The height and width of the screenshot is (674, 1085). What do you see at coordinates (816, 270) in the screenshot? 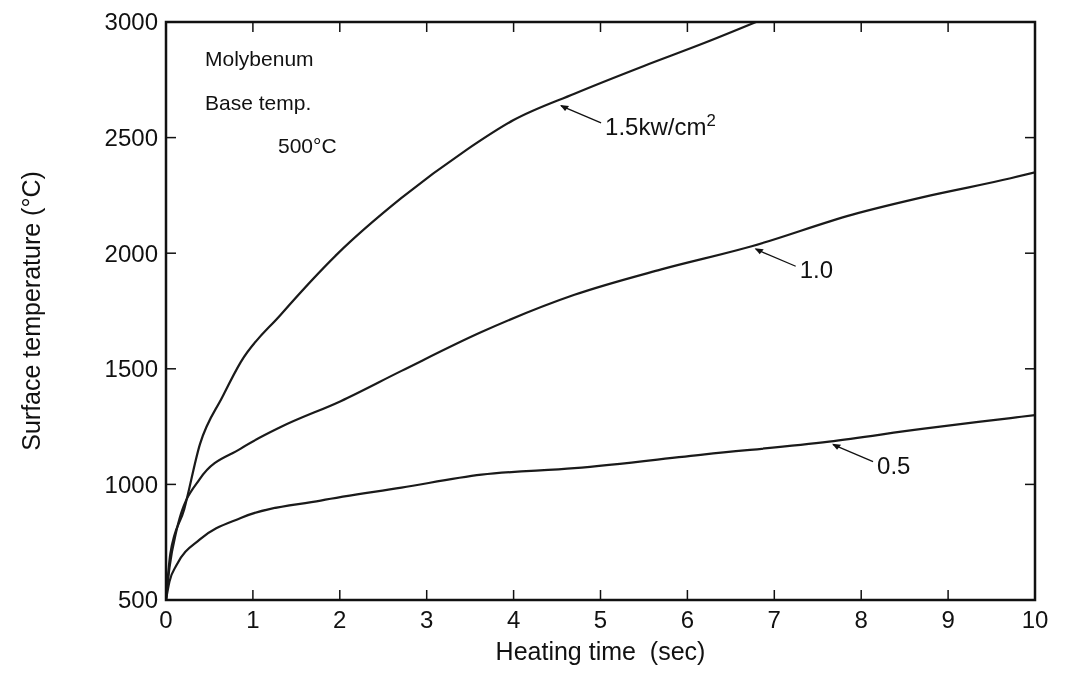
I see `annotation: 1.0` at bounding box center [816, 270].